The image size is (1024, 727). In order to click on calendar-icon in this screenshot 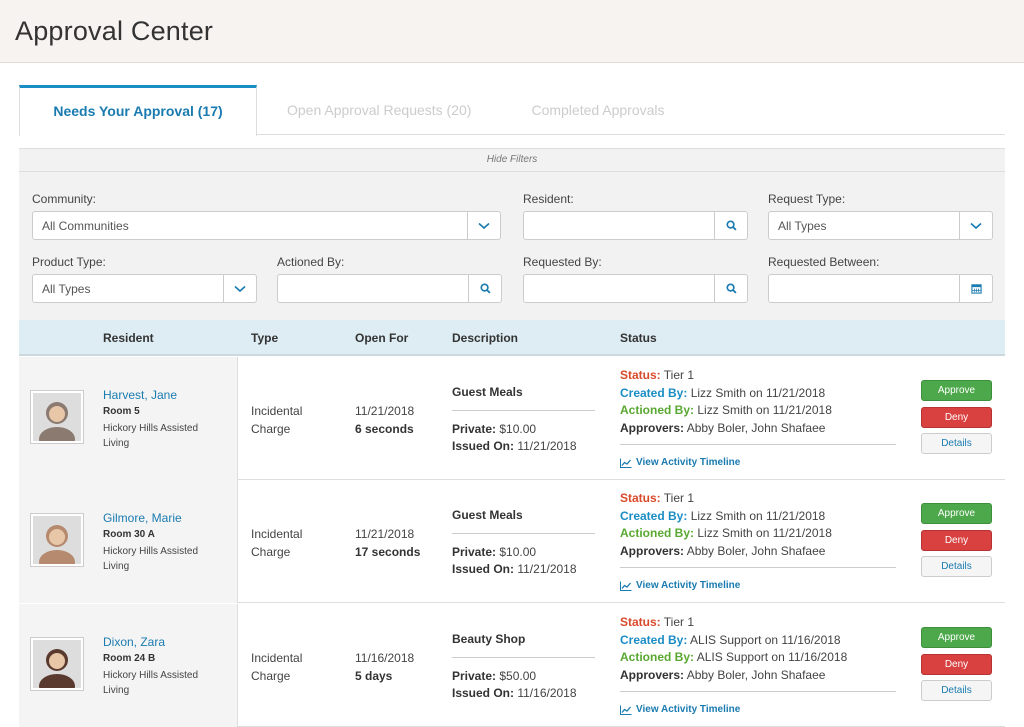, I will do `click(975, 288)`.